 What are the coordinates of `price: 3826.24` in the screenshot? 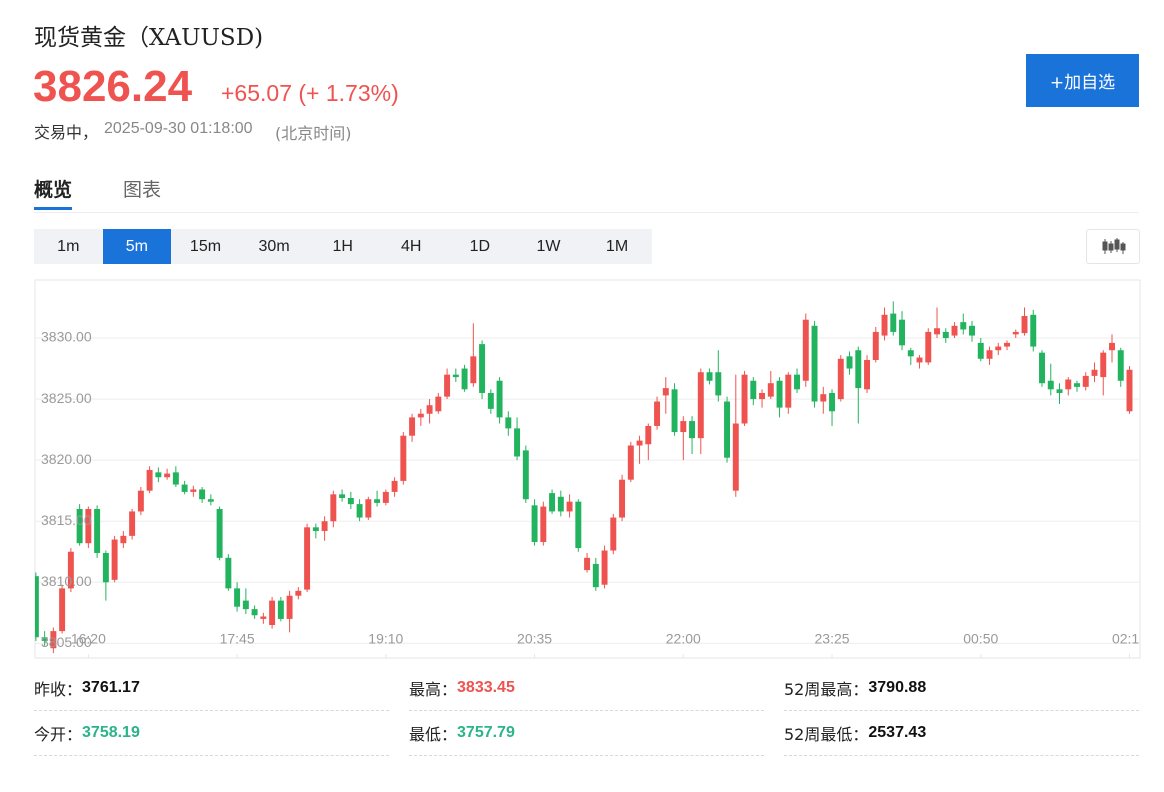 It's located at (113, 86).